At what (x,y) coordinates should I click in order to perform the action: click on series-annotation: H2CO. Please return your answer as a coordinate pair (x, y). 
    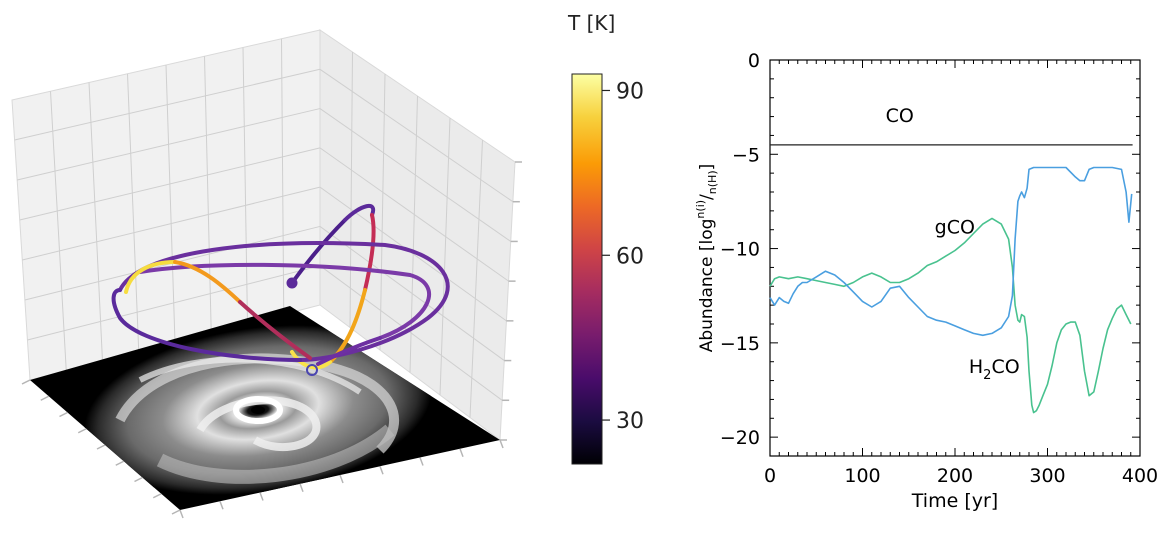
    Looking at the image, I should click on (994, 369).